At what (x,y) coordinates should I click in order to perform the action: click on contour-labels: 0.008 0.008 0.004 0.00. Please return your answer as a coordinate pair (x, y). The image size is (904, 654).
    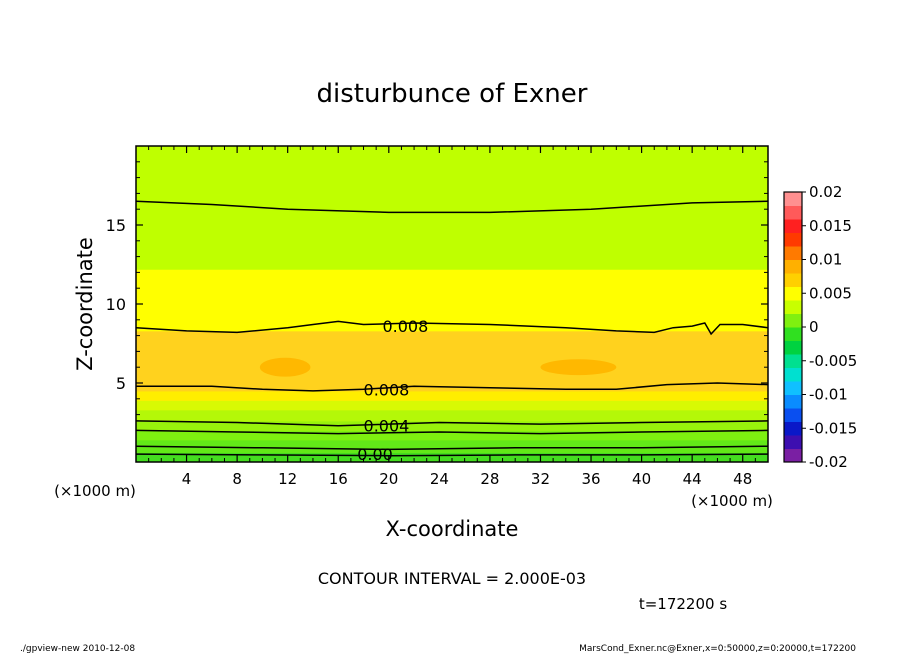
    Looking at the image, I should click on (392, 390).